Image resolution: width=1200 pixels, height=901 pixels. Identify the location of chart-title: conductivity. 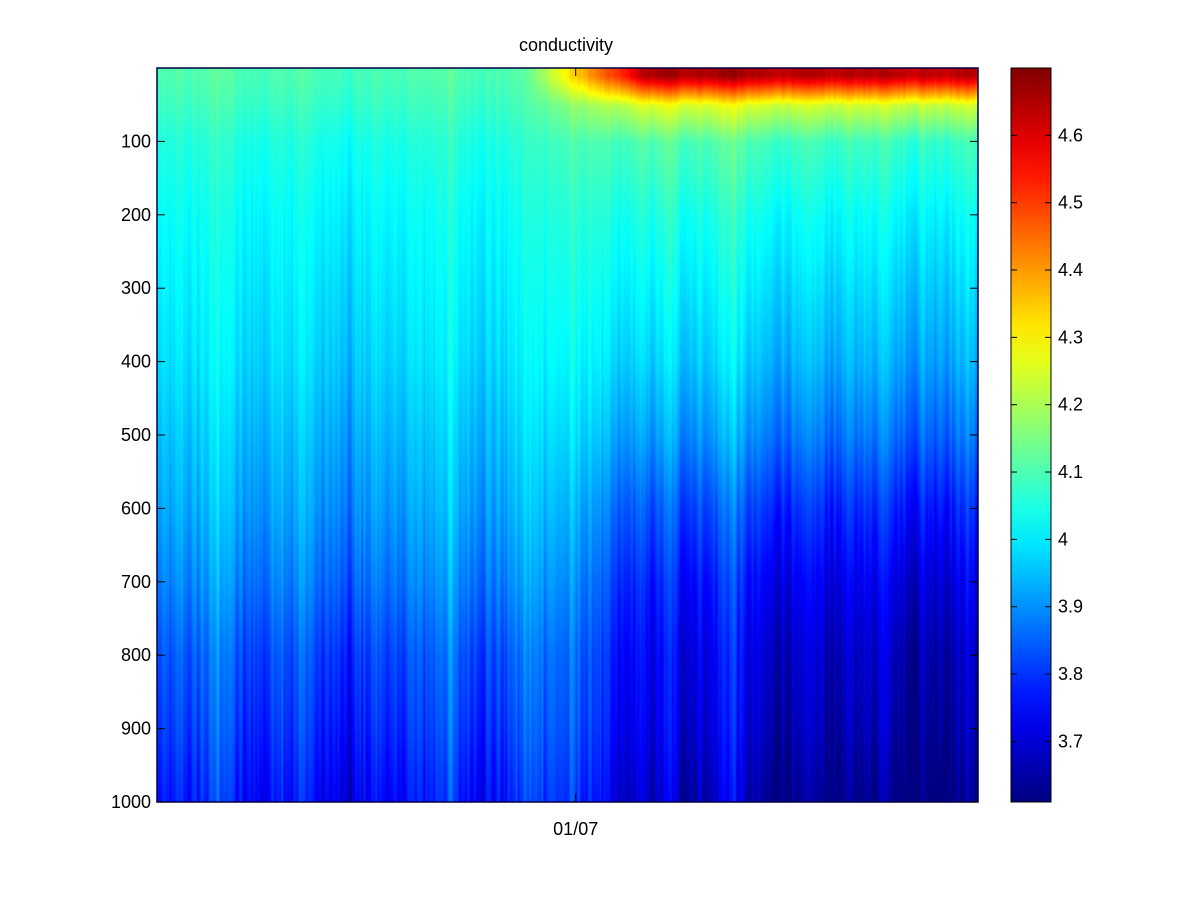
(566, 45).